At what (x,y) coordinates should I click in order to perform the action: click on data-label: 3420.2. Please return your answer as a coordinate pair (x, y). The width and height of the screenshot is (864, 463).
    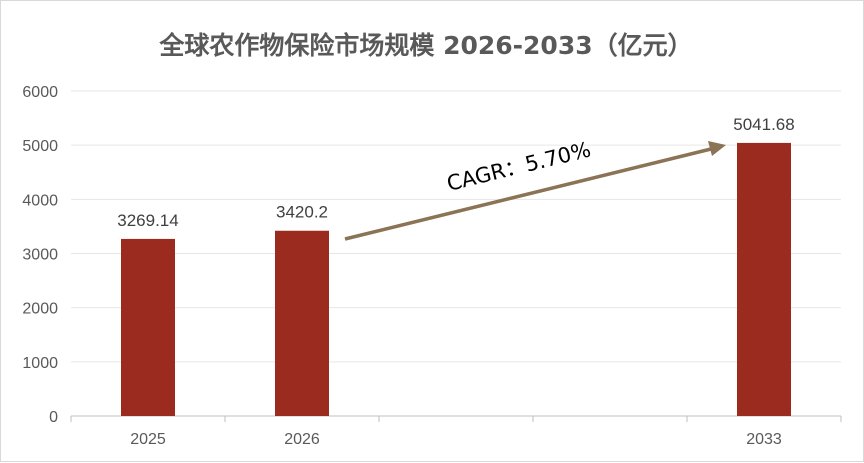
    Looking at the image, I should click on (302, 212).